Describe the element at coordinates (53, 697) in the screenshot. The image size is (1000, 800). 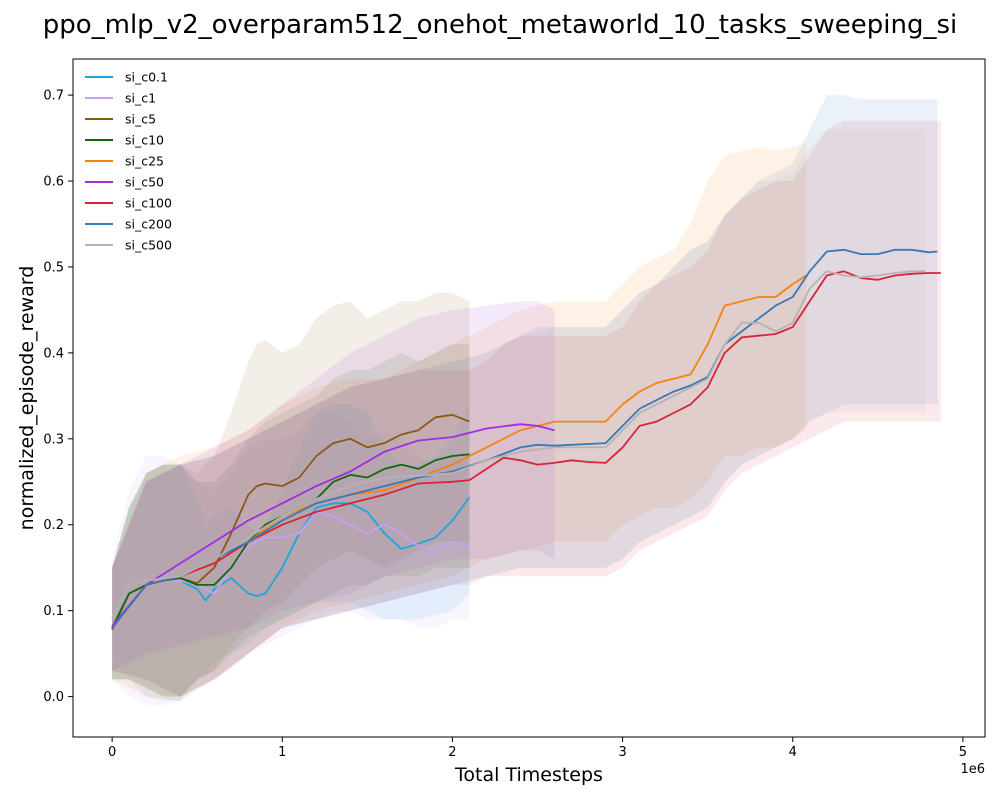
I see `y-tick-label: 0.0` at that location.